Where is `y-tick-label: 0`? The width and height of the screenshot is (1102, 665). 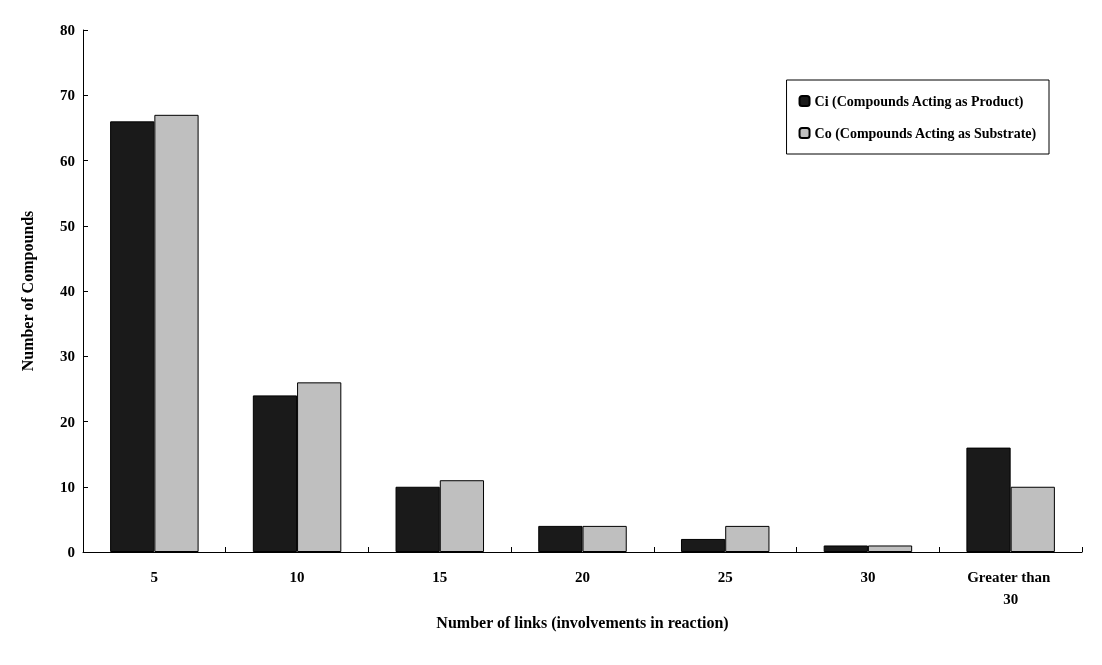 y-tick-label: 0 is located at coordinates (71, 552).